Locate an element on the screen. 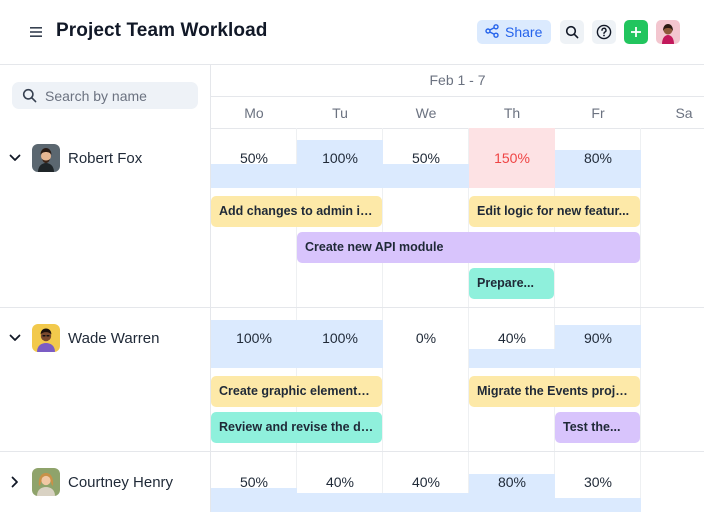  workload-cell: 30% is located at coordinates (598, 482).